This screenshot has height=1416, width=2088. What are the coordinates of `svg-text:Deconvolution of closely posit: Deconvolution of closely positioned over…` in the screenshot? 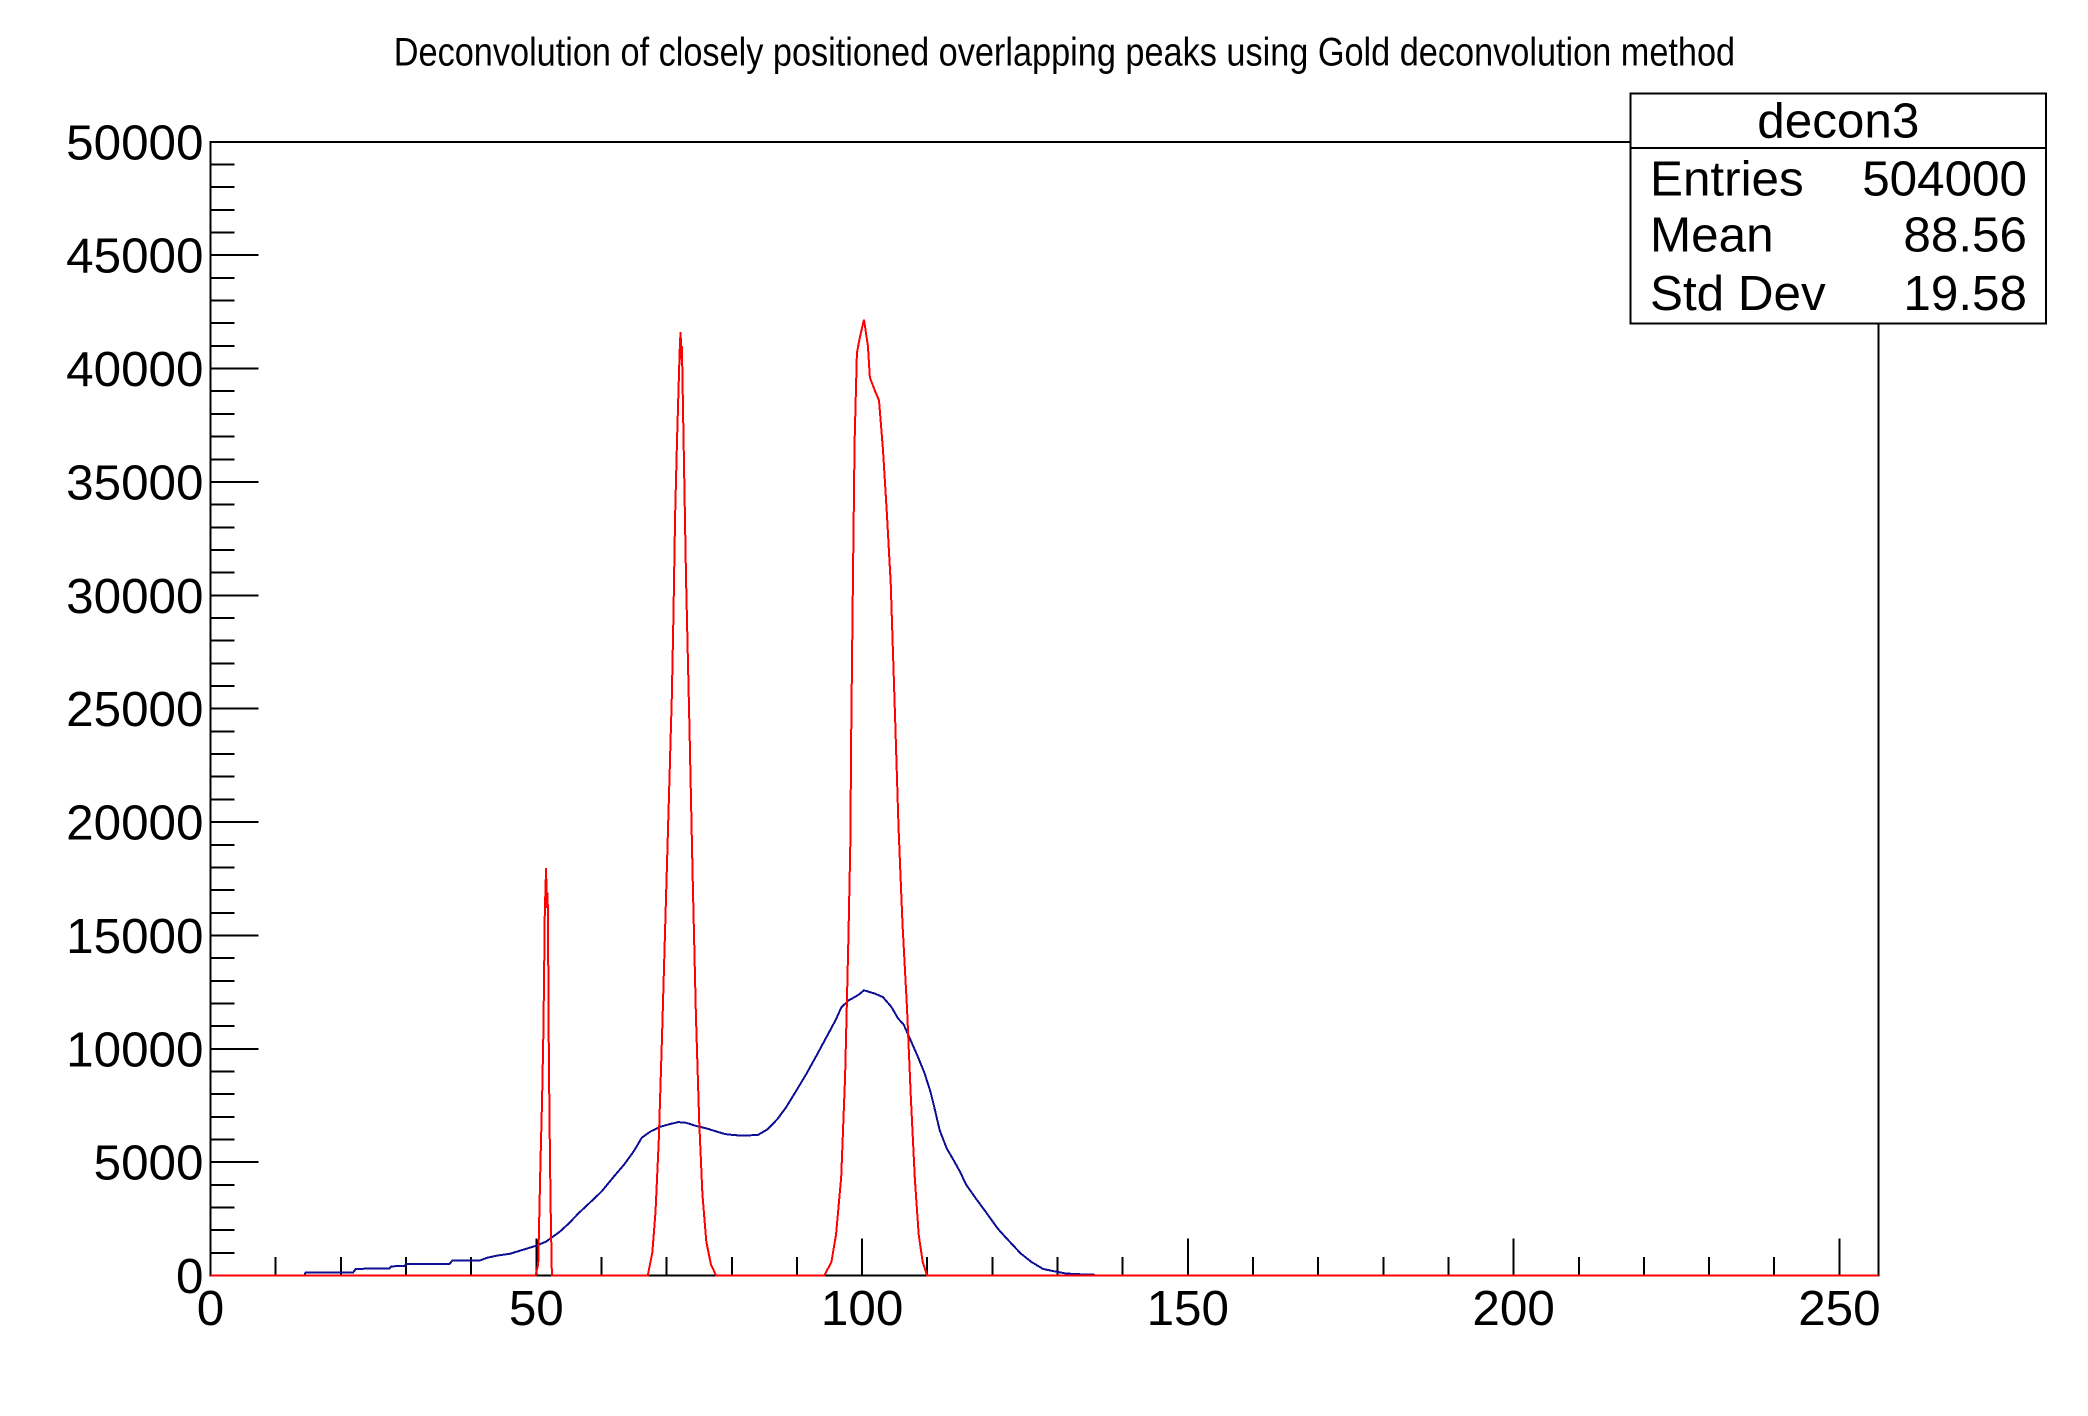 It's located at (1064, 52).